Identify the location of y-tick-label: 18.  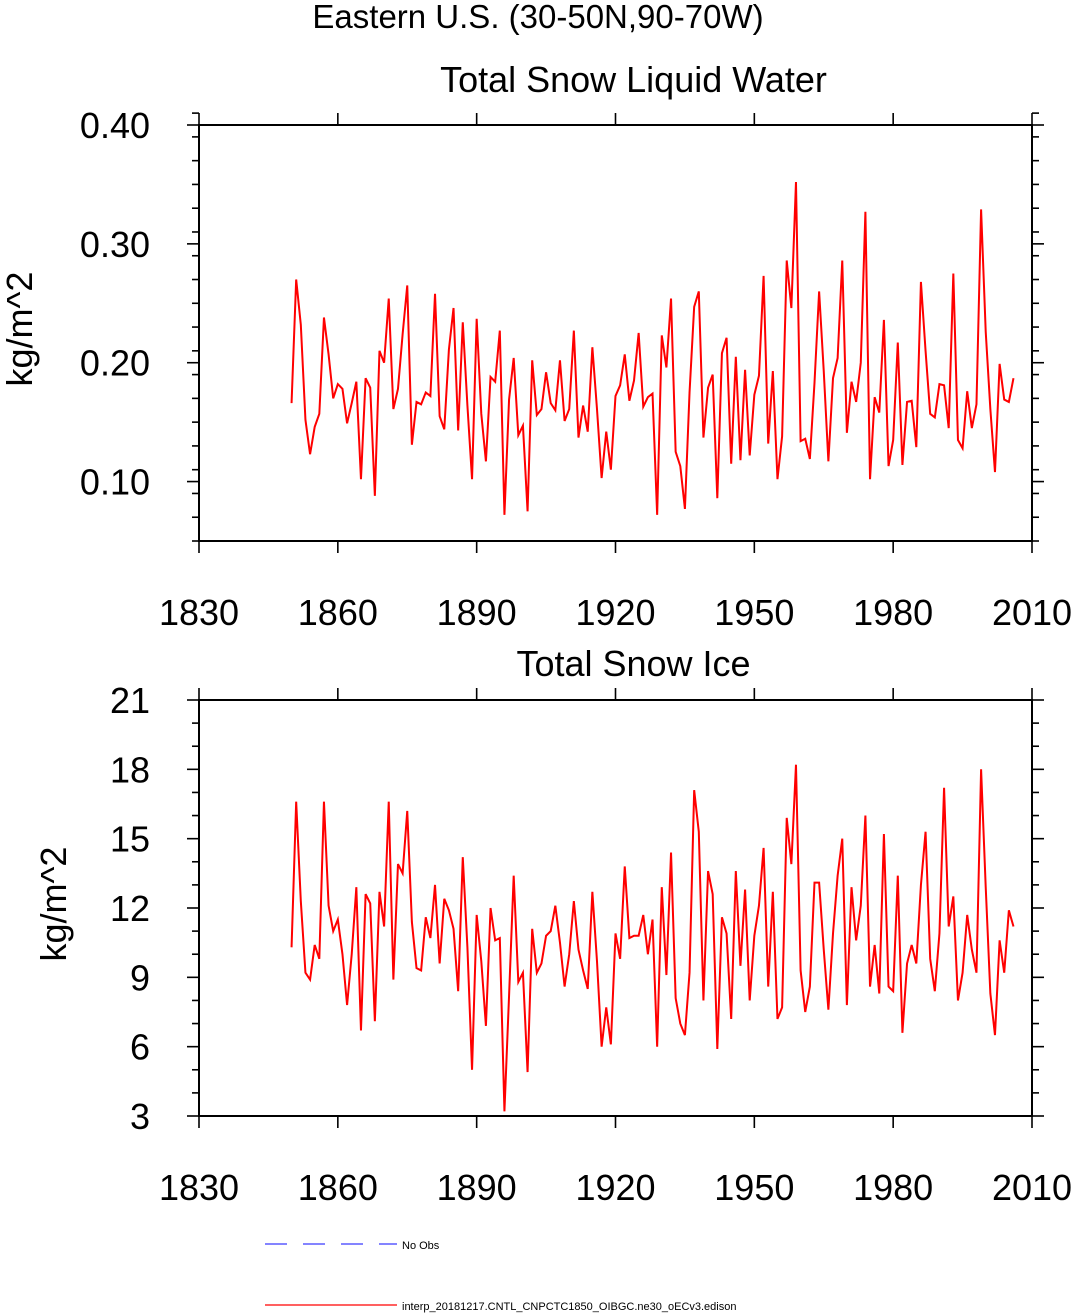
(130, 769).